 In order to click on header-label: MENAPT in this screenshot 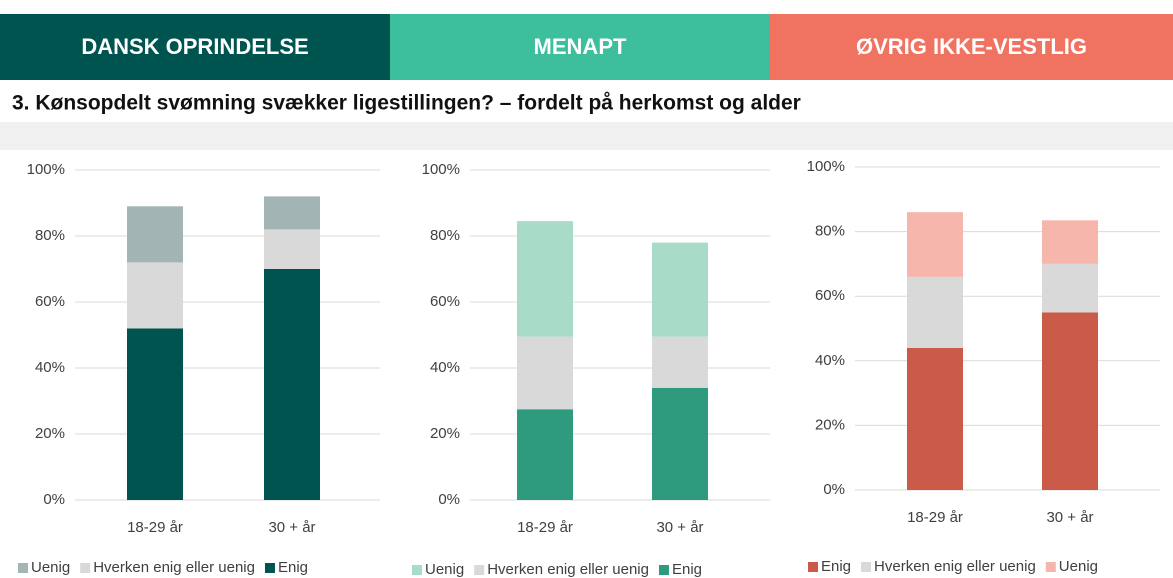, I will do `click(580, 46)`.